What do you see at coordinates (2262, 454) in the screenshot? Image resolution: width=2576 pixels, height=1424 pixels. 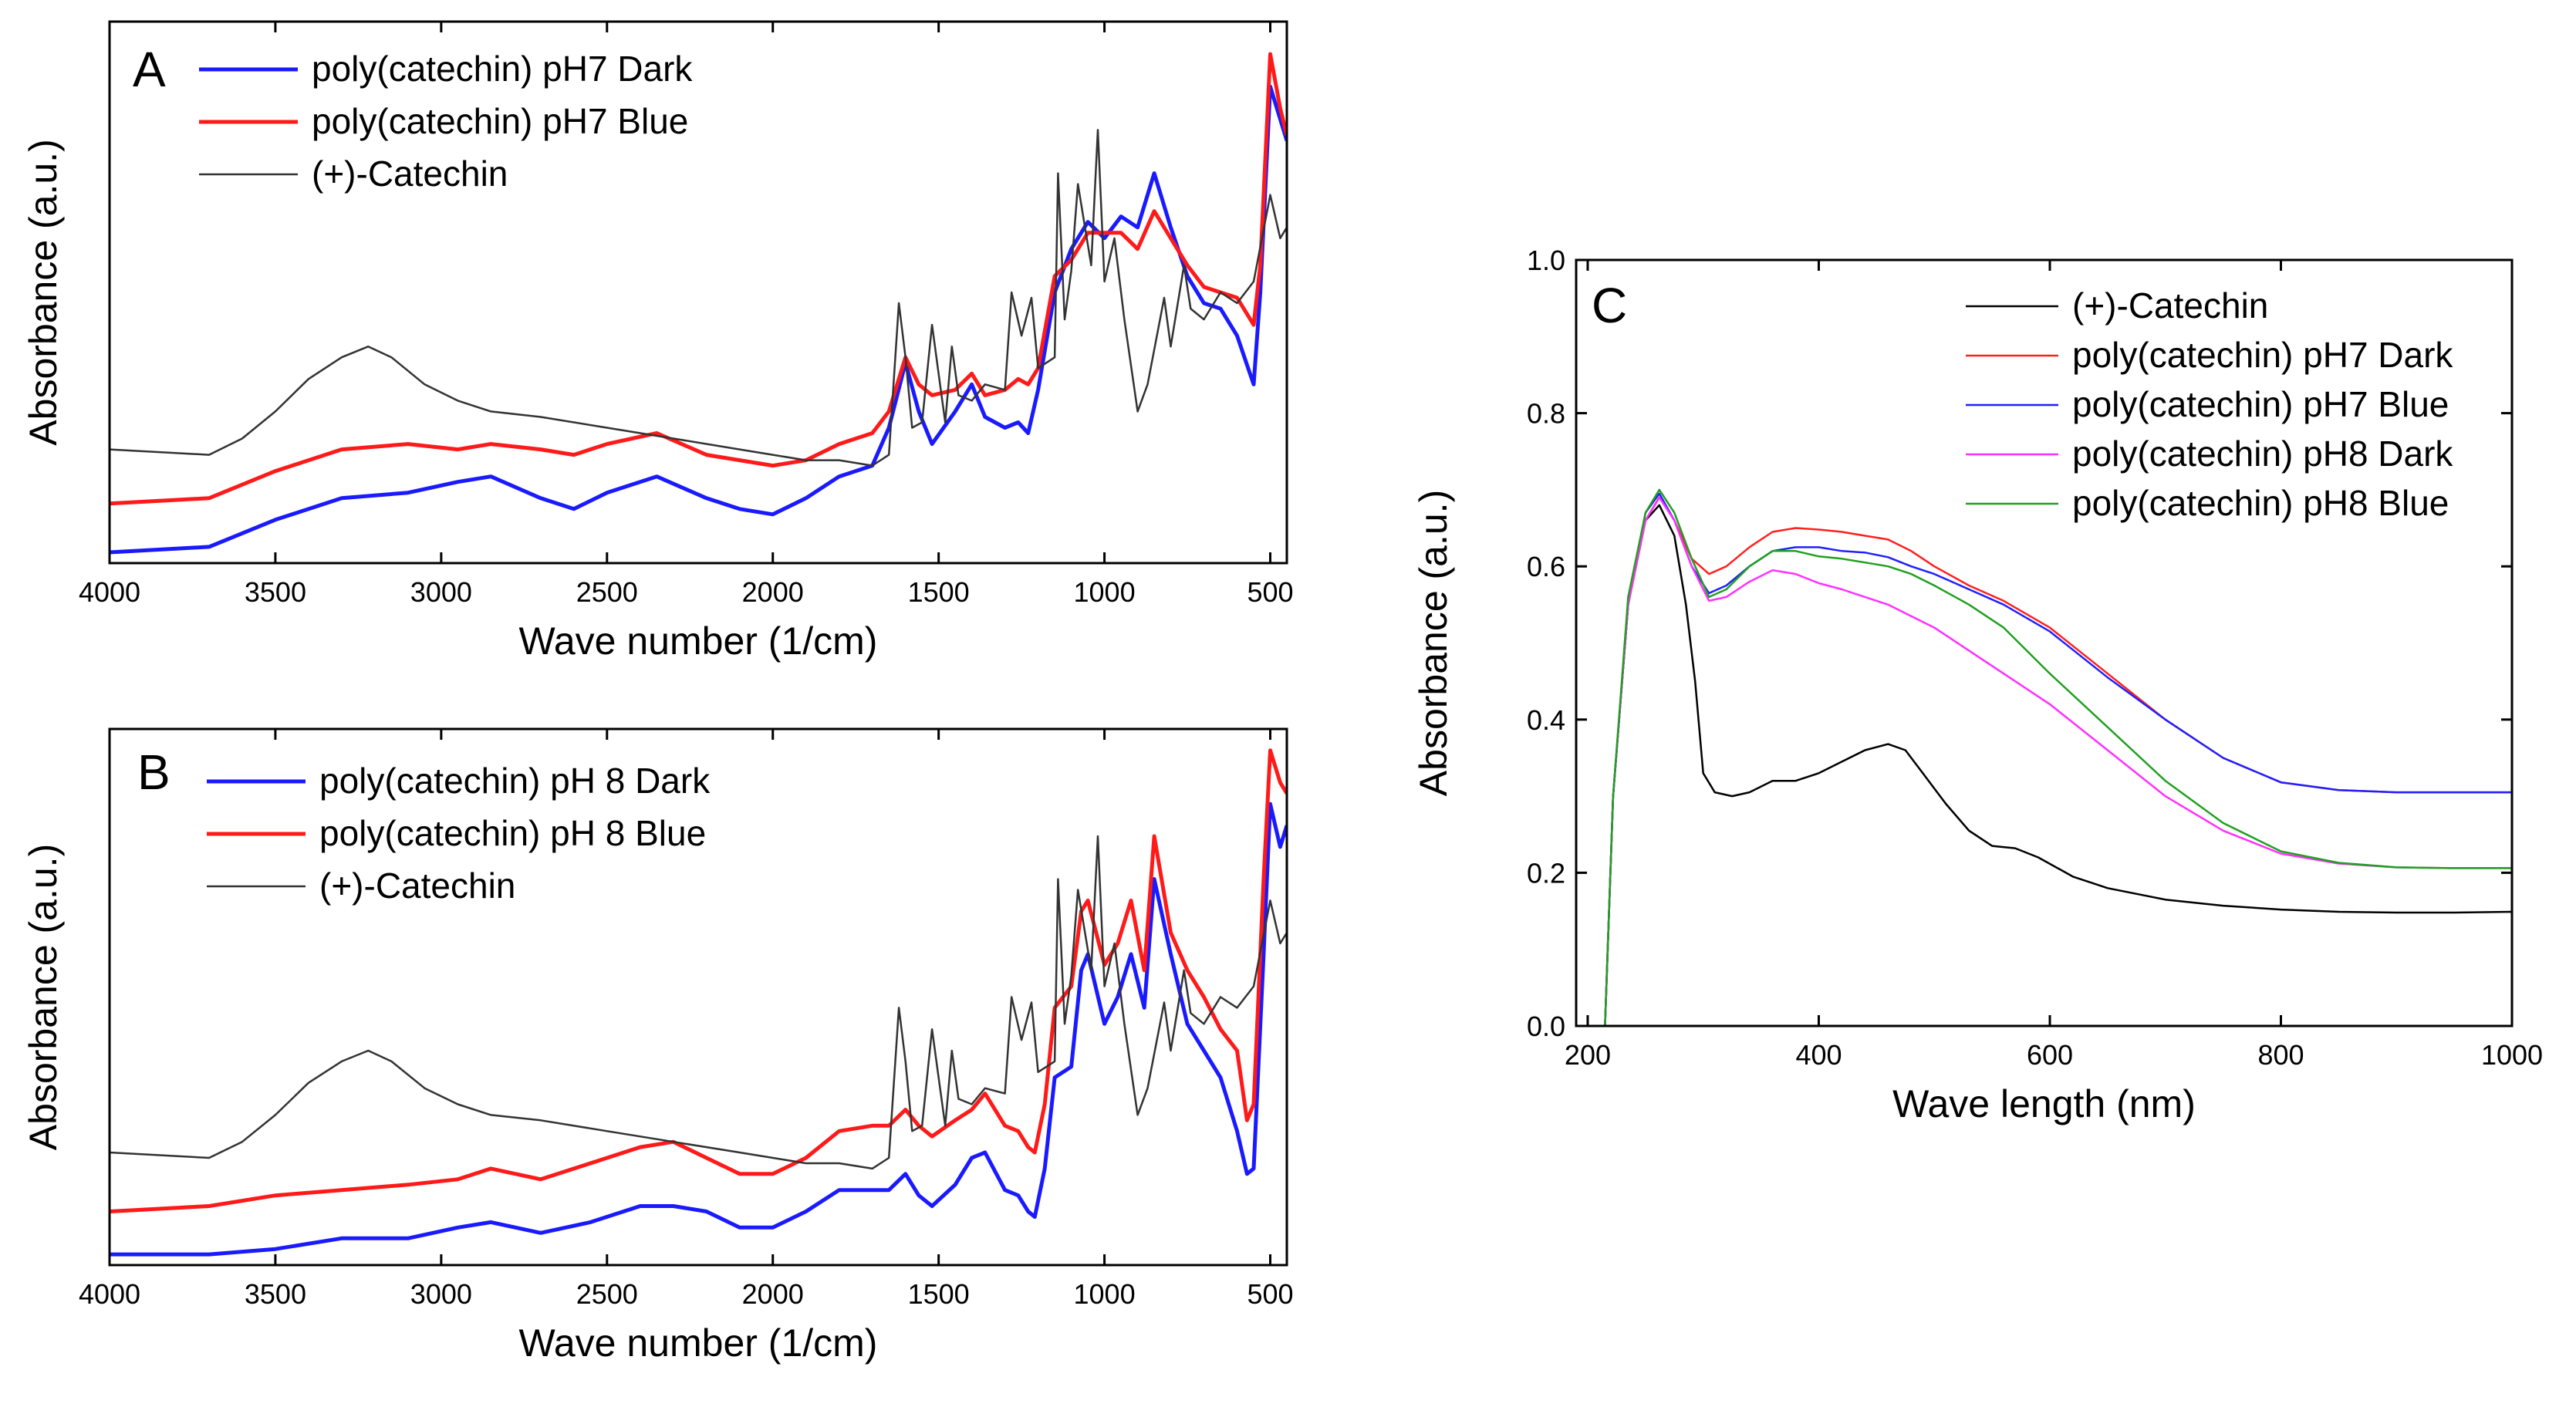 I see `legend-label: poly(catechin) pH8 Dark` at bounding box center [2262, 454].